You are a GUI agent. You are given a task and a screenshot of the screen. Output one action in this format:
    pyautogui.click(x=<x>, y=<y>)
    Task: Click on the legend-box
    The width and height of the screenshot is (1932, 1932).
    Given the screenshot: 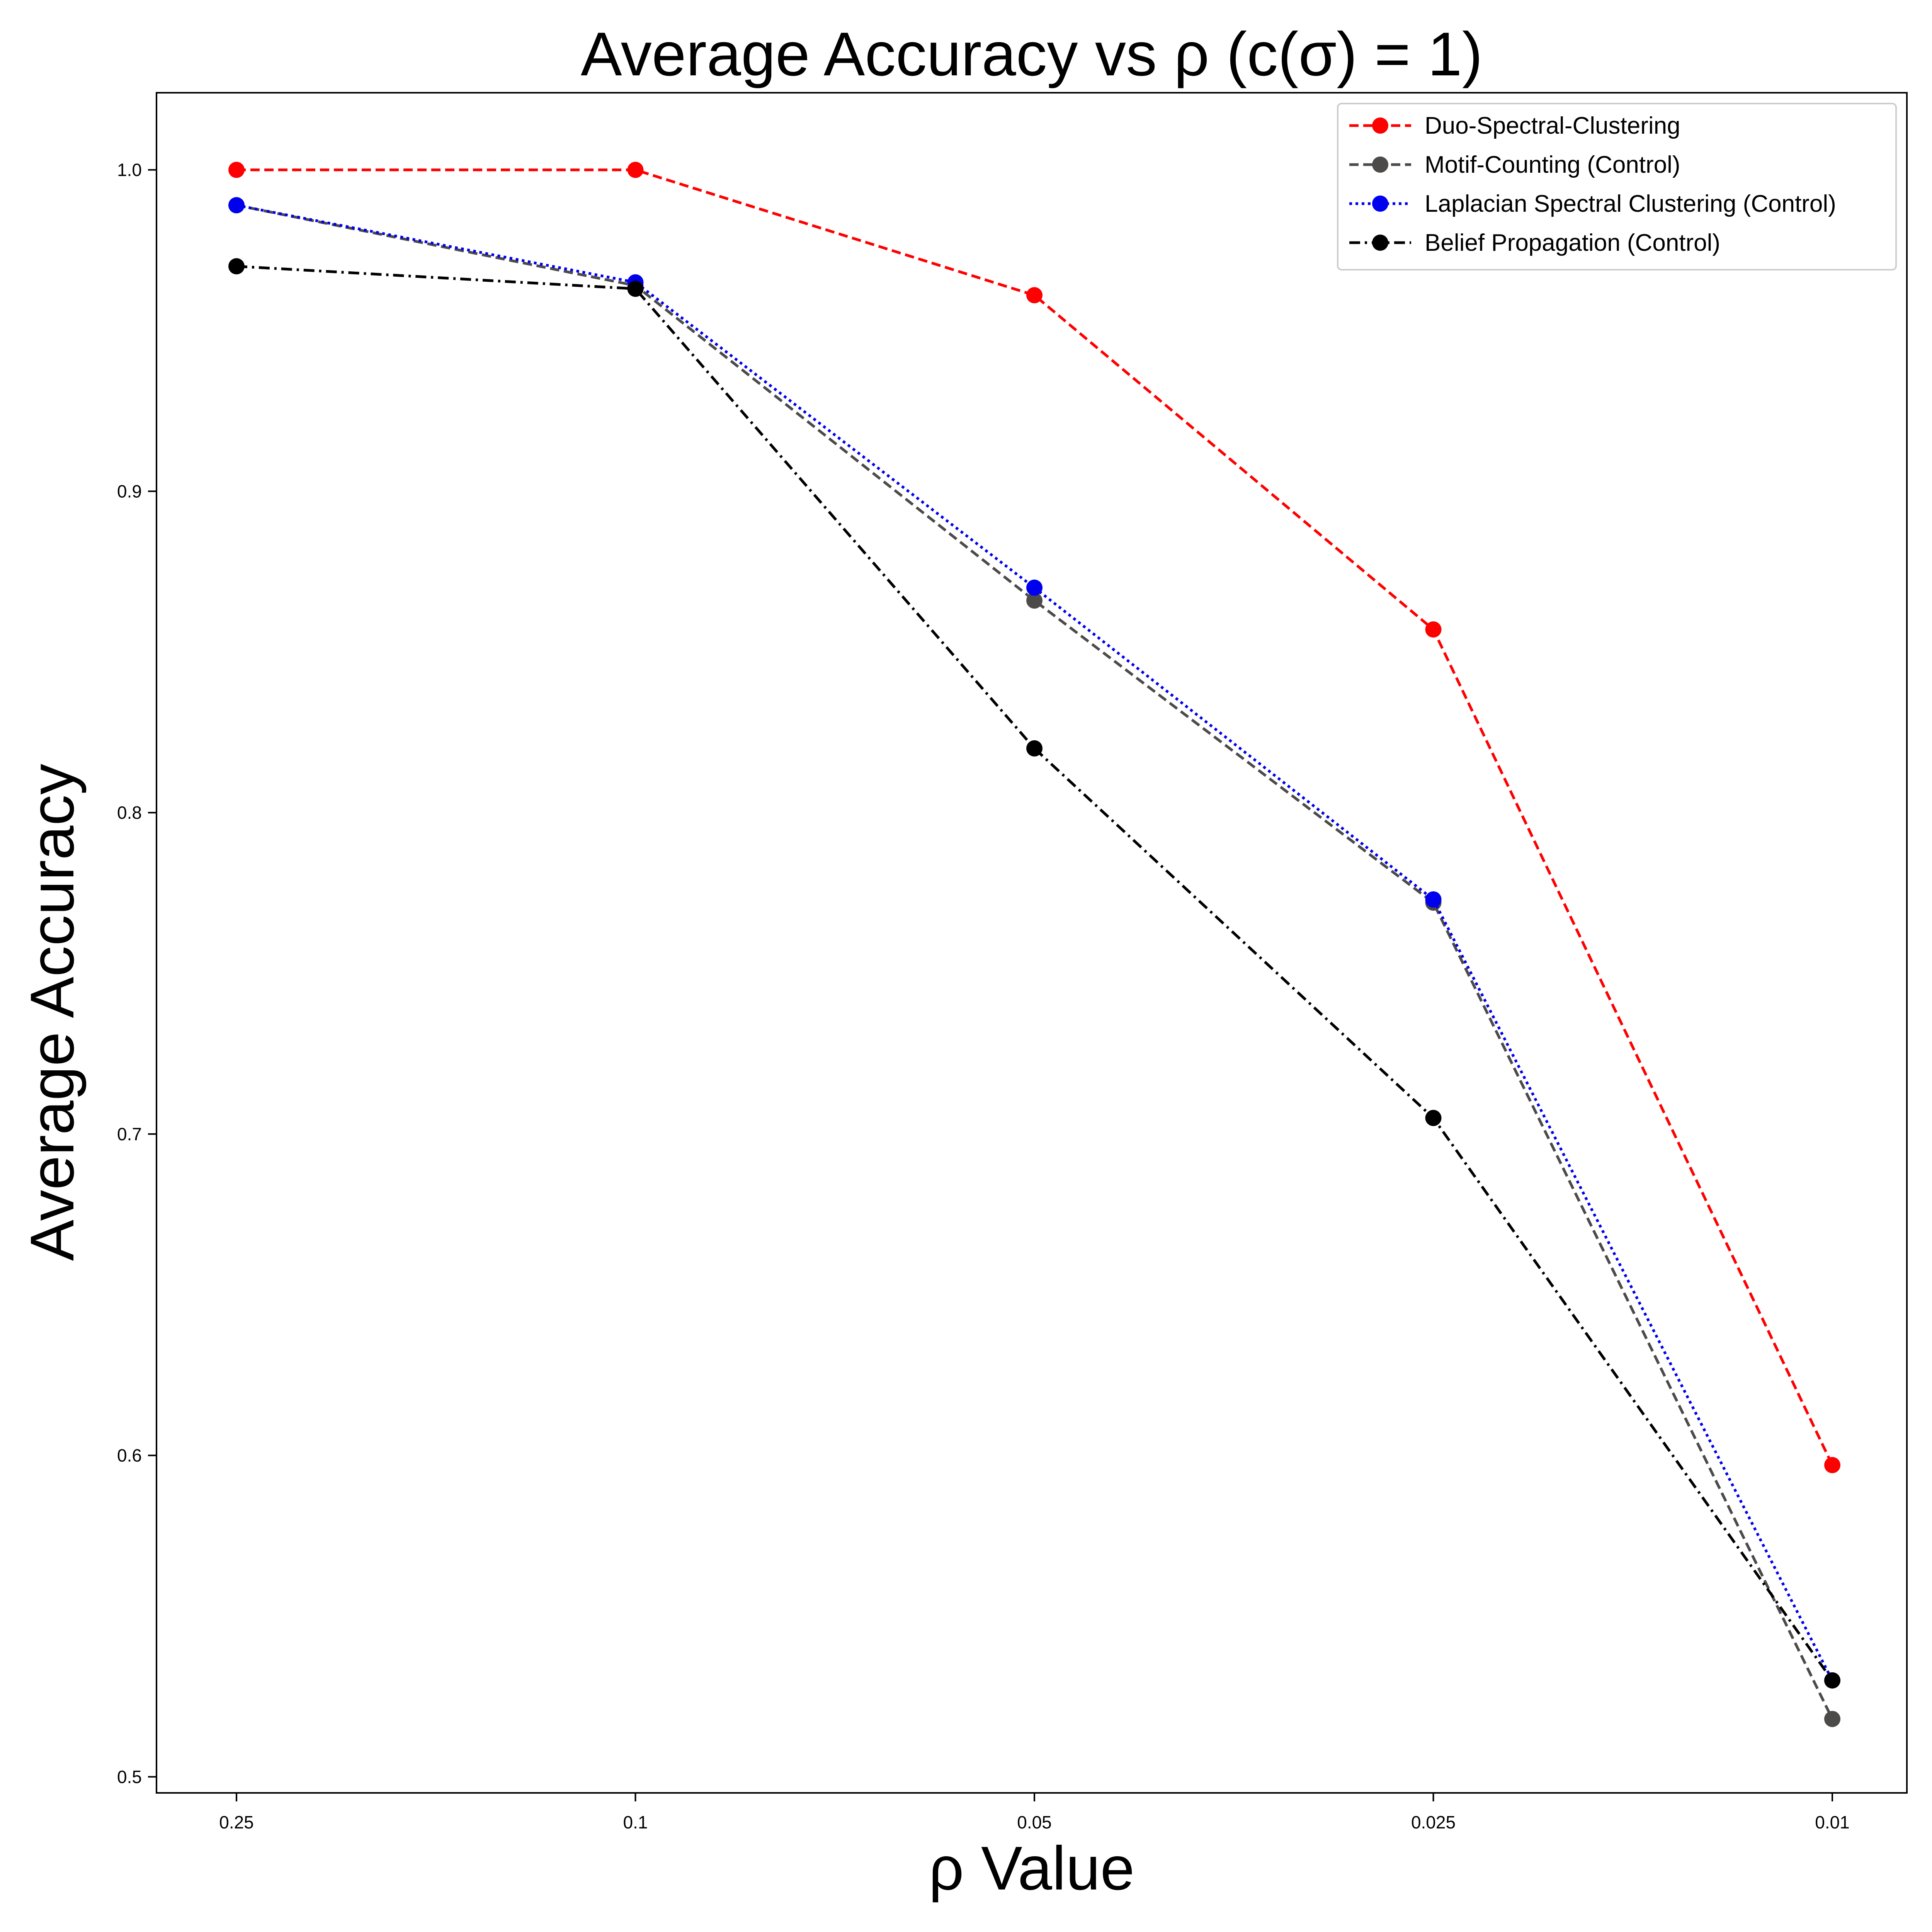 What is the action you would take?
    pyautogui.click(x=1617, y=186)
    